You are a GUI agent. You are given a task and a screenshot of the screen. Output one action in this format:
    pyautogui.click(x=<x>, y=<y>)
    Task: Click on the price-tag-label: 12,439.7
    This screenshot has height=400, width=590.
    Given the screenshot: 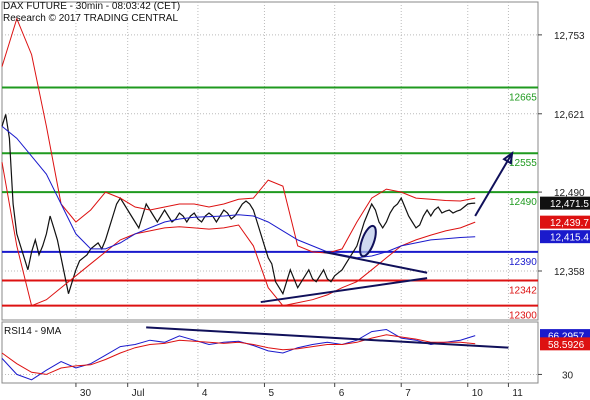 What is the action you would take?
    pyautogui.click(x=569, y=223)
    